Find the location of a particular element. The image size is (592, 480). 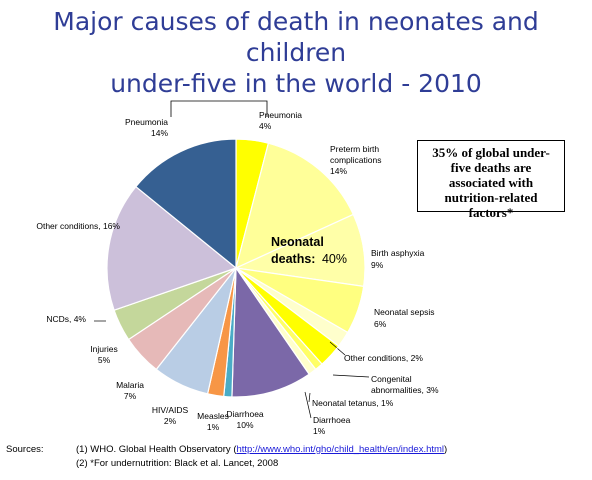

pie-slice-pneumonia-postneonatal is located at coordinates (186, 204).